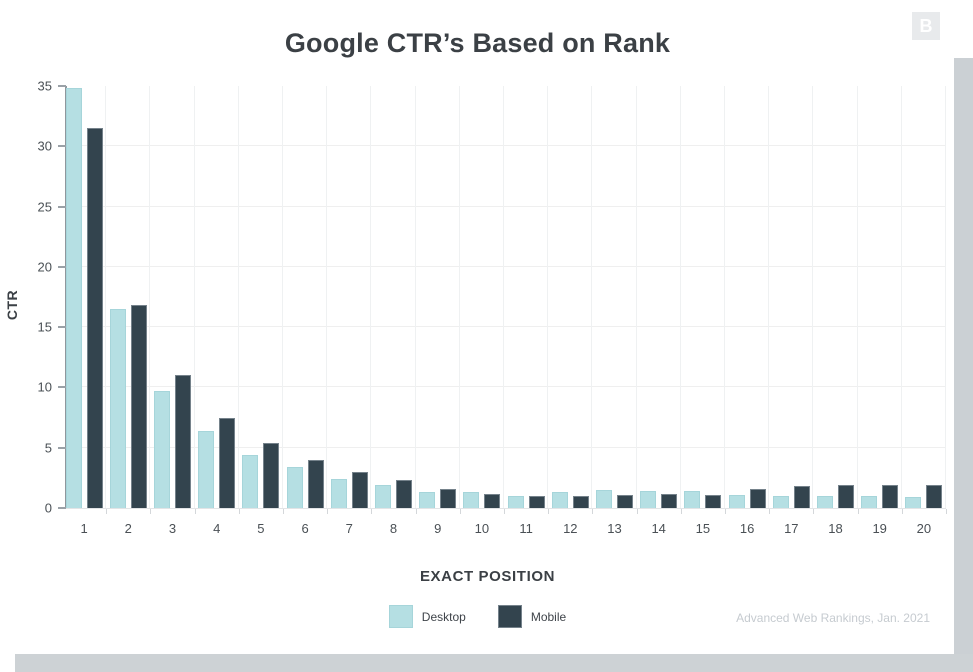 This screenshot has height=672, width=973. I want to click on x-tick-label-11: 11, so click(526, 528).